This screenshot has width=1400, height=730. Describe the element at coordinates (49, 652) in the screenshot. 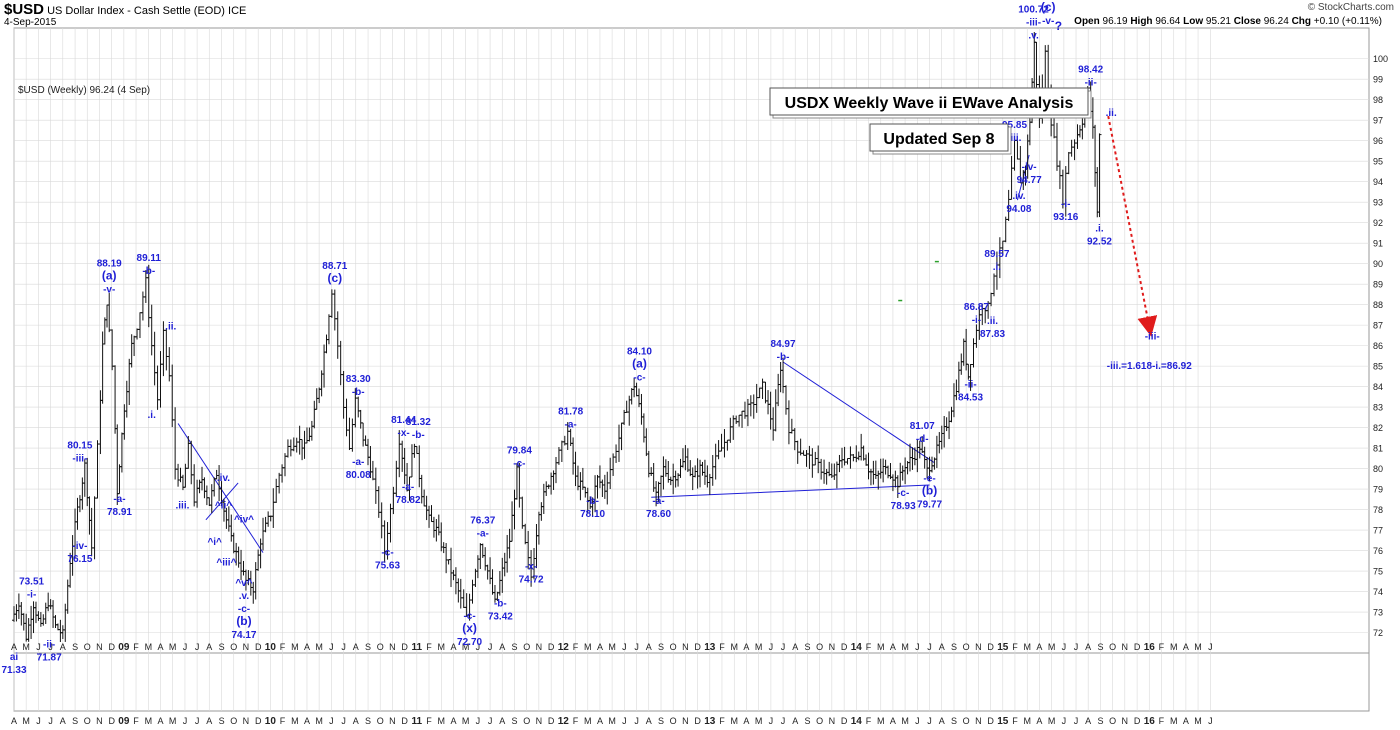

I see `wave-label: -ii- 71.87` at that location.